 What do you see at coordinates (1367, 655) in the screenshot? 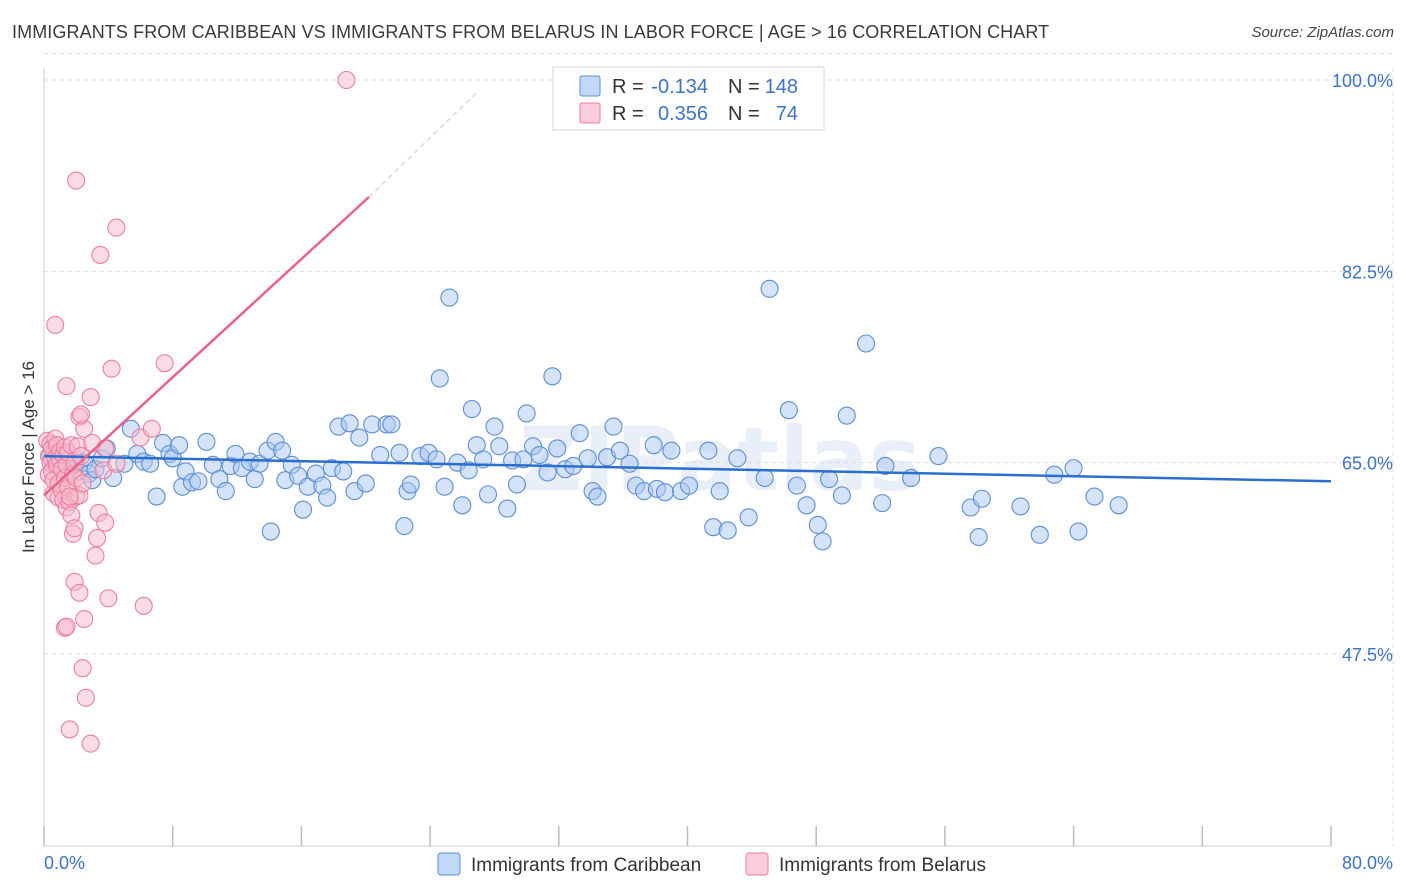
I see `y-tick-label: 47.5%` at bounding box center [1367, 655].